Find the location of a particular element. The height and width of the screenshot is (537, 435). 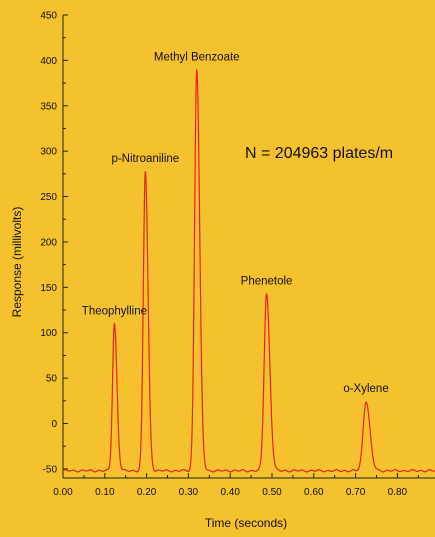

peak-label: Theophylline is located at coordinates (114, 312).